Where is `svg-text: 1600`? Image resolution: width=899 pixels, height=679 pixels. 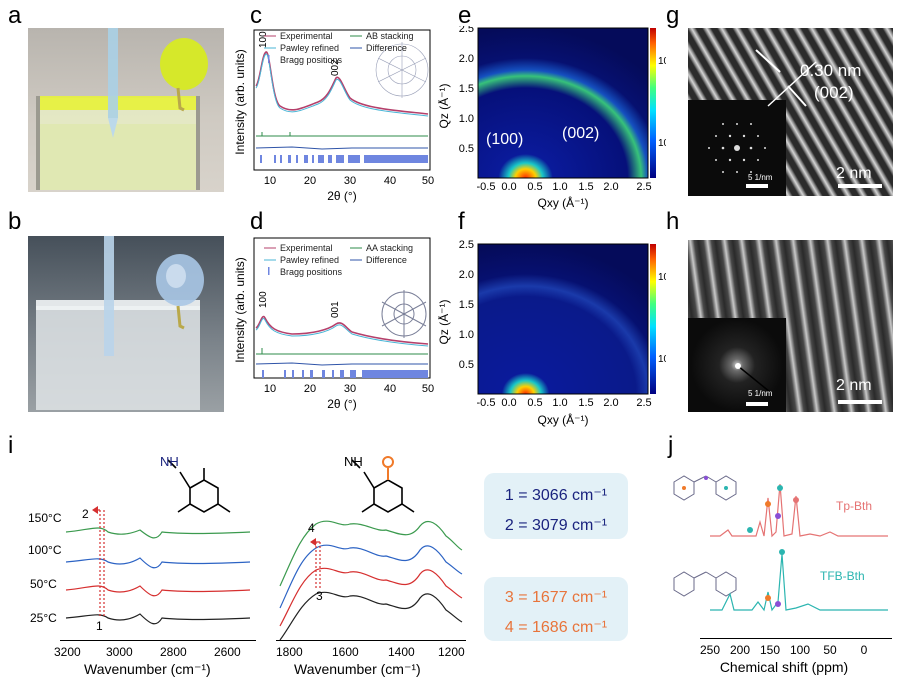 svg-text: 1600 is located at coordinates (345, 652).